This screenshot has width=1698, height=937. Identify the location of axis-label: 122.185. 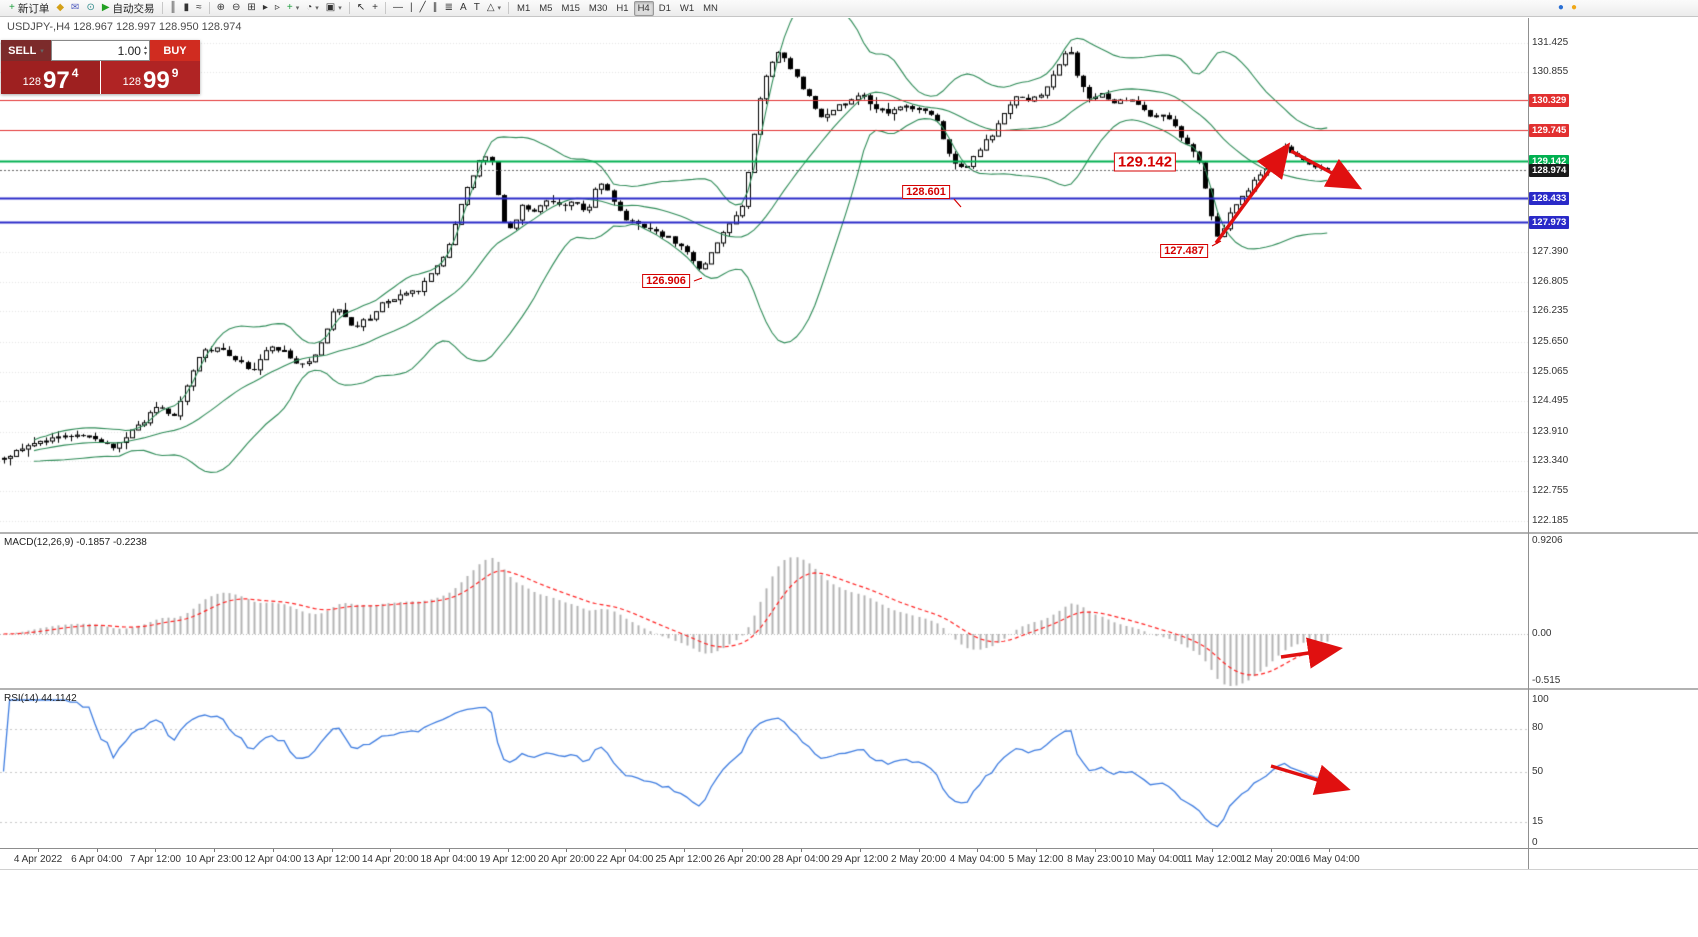
(1550, 520).